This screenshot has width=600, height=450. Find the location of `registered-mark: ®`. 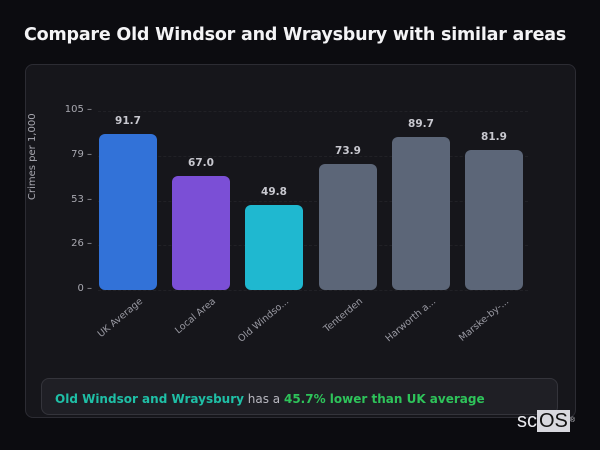

registered-mark: ® is located at coordinates (572, 420).